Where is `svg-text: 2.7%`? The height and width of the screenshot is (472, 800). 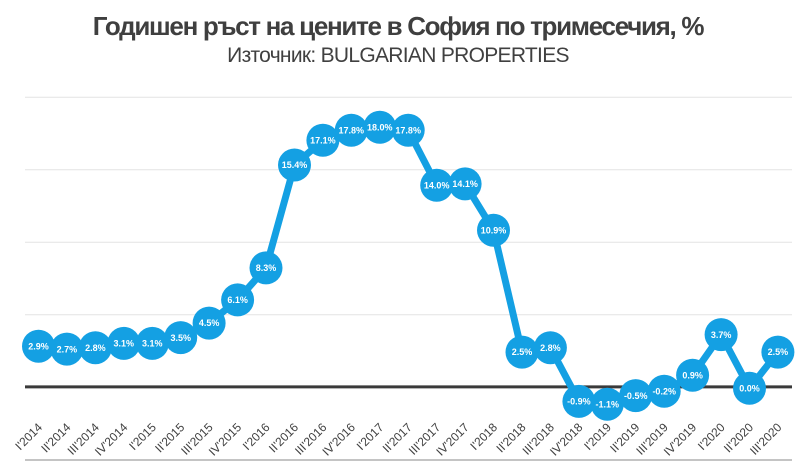 svg-text: 2.7% is located at coordinates (67, 349).